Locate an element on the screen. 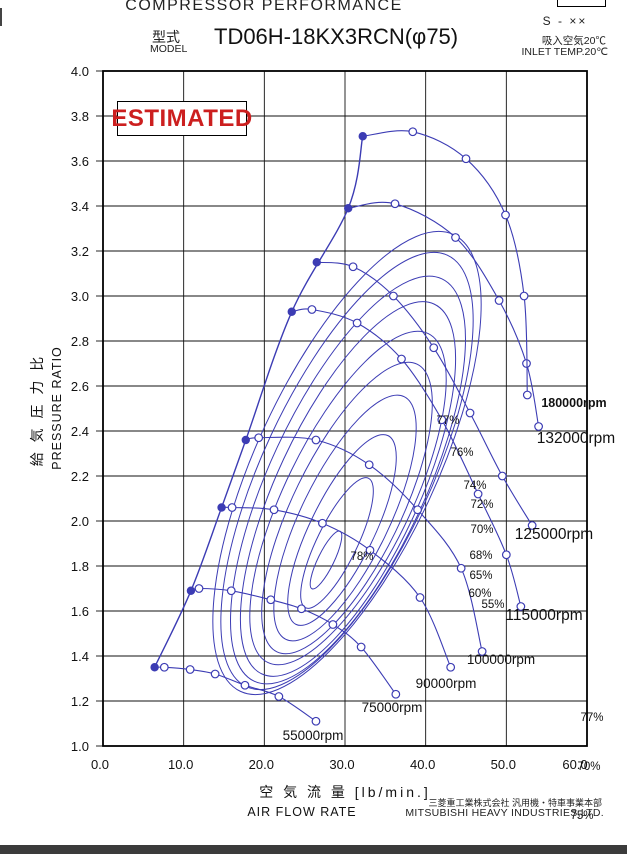  efficiency-label-77%: 77% is located at coordinates (447, 421).